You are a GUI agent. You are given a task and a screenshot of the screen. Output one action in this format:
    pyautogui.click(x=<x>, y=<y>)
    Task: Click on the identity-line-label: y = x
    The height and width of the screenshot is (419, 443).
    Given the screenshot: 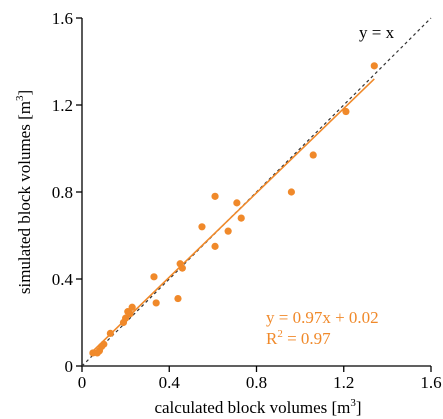 What is the action you would take?
    pyautogui.click(x=377, y=32)
    